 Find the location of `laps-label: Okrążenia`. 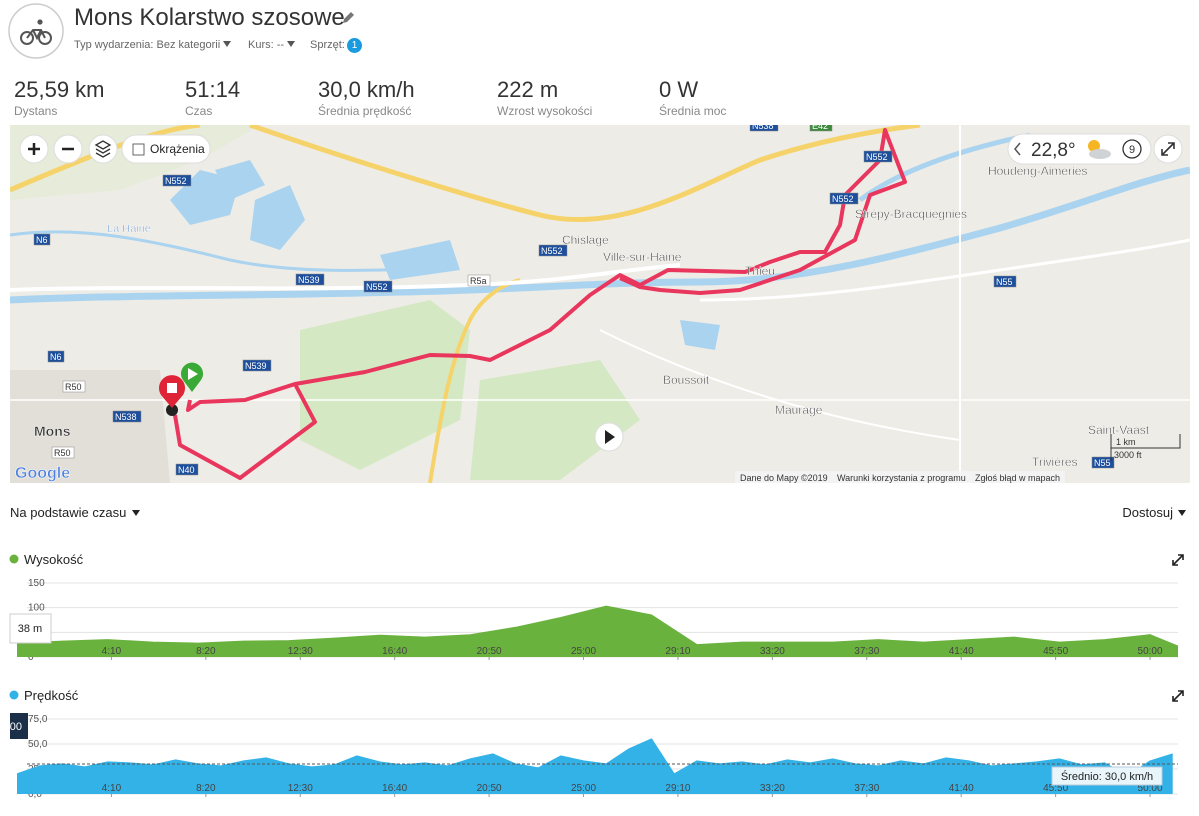

laps-label: Okrążenia is located at coordinates (177, 149).